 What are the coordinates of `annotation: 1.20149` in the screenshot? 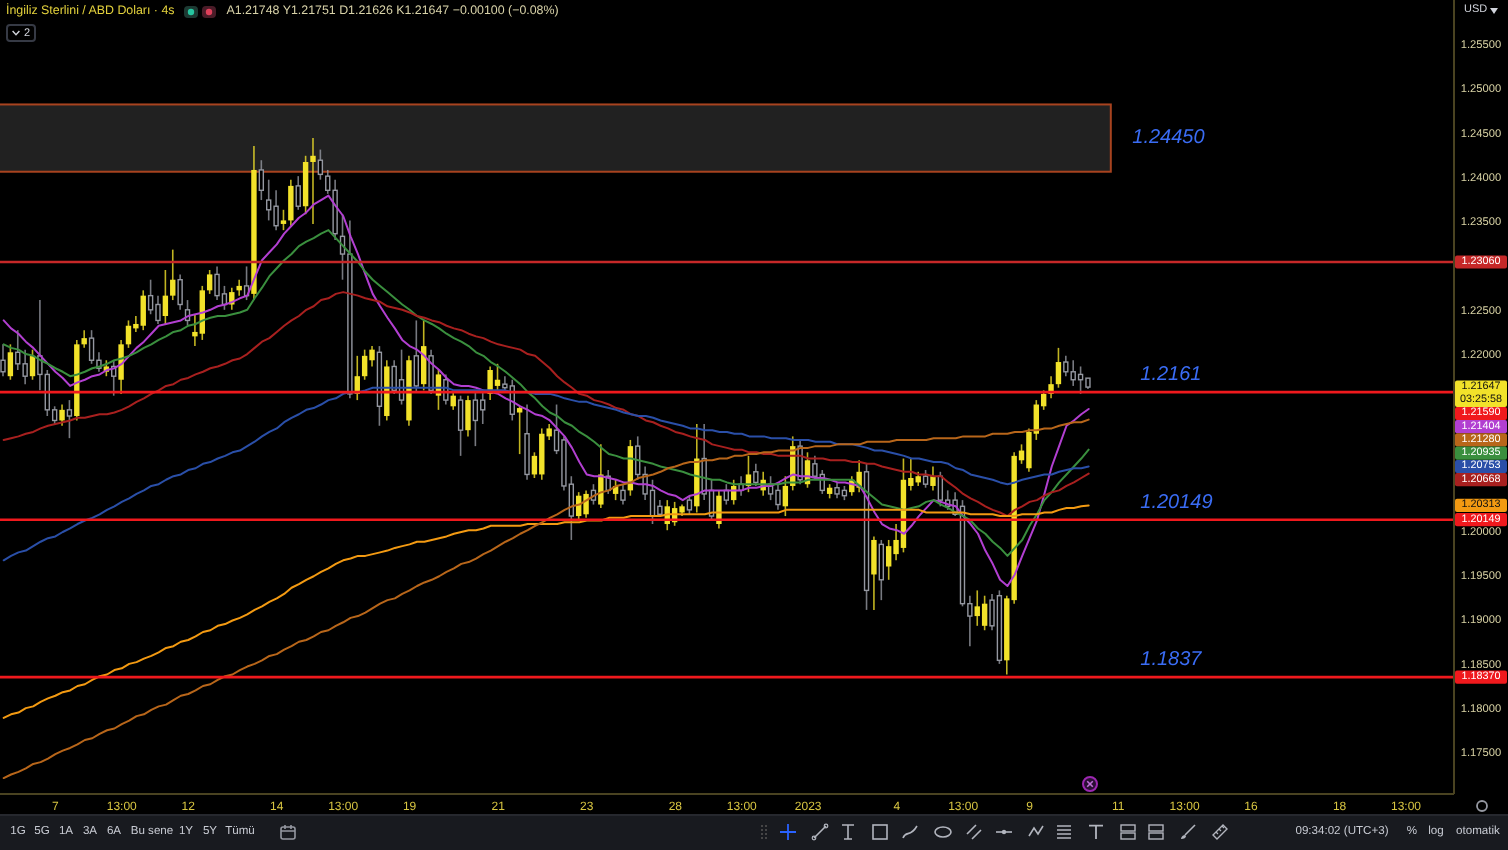 It's located at (1177, 502).